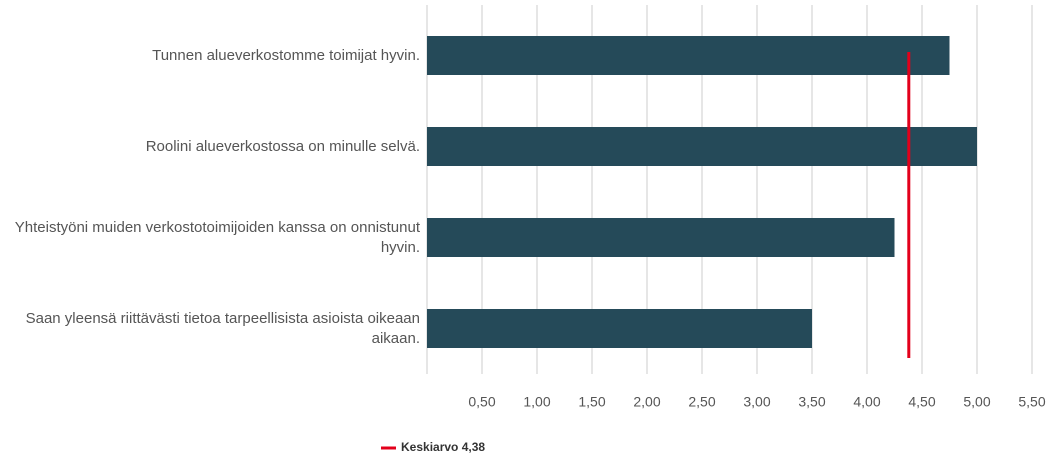 This screenshot has height=456, width=1047. Describe the element at coordinates (481, 402) in the screenshot. I see `x-tick-label: 0,50` at that location.